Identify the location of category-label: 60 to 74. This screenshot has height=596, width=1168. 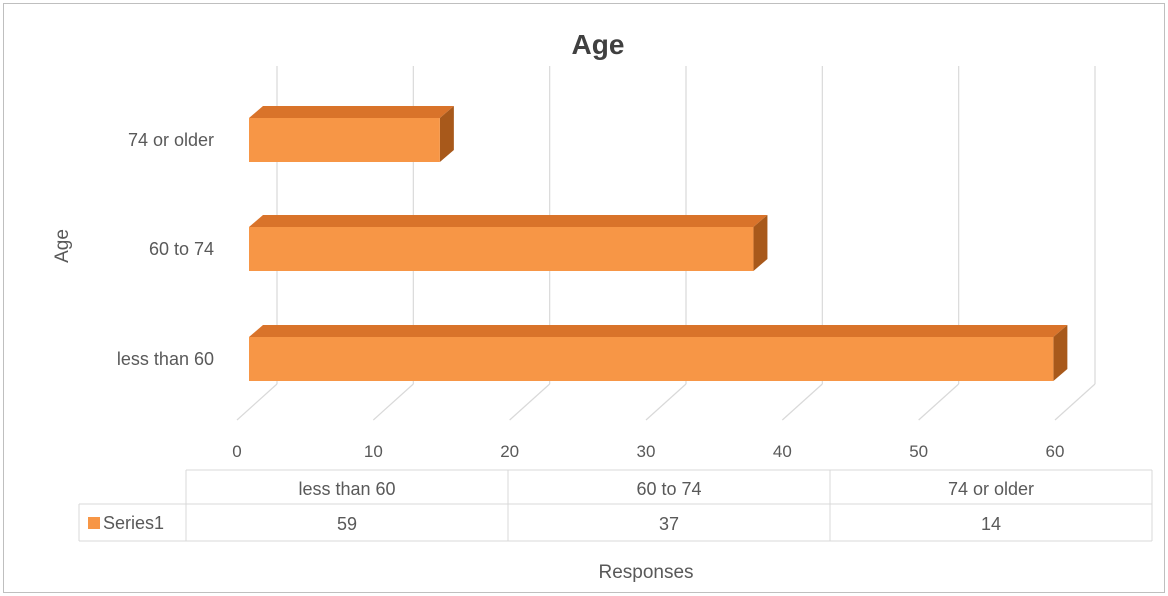
(181, 249).